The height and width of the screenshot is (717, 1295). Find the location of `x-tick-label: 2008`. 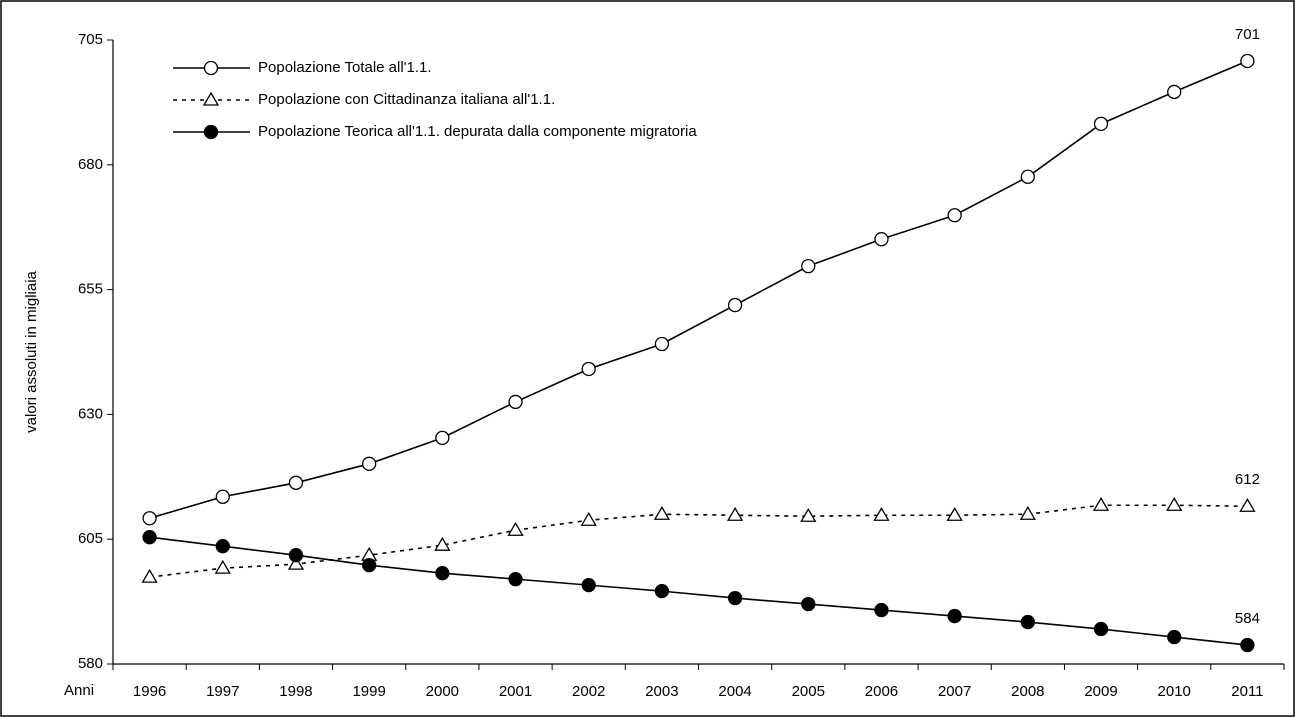

x-tick-label: 2008 is located at coordinates (1027, 691).